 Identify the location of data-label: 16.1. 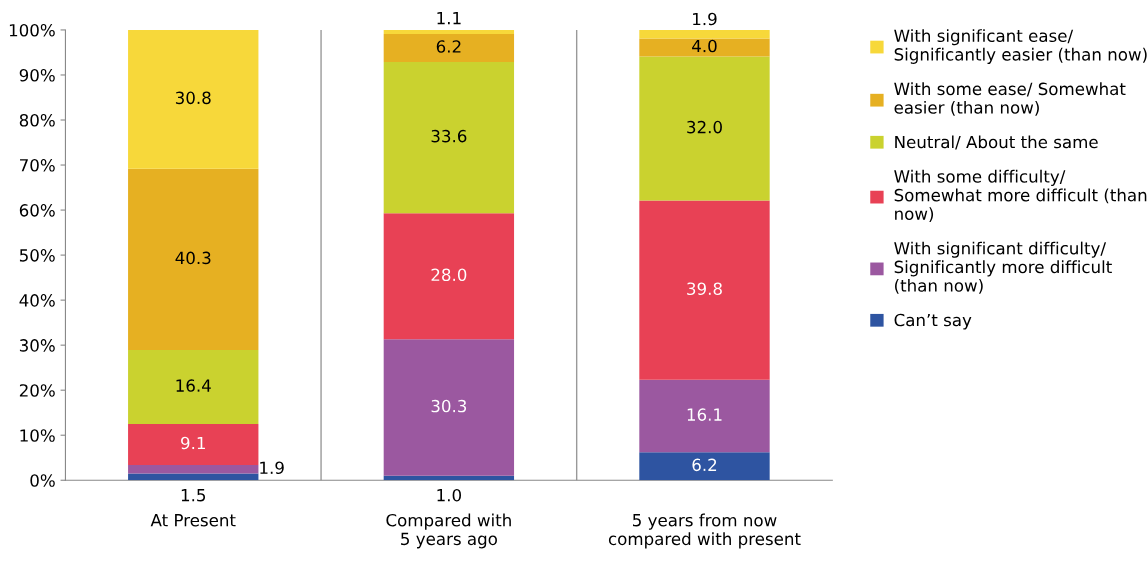
(704, 414).